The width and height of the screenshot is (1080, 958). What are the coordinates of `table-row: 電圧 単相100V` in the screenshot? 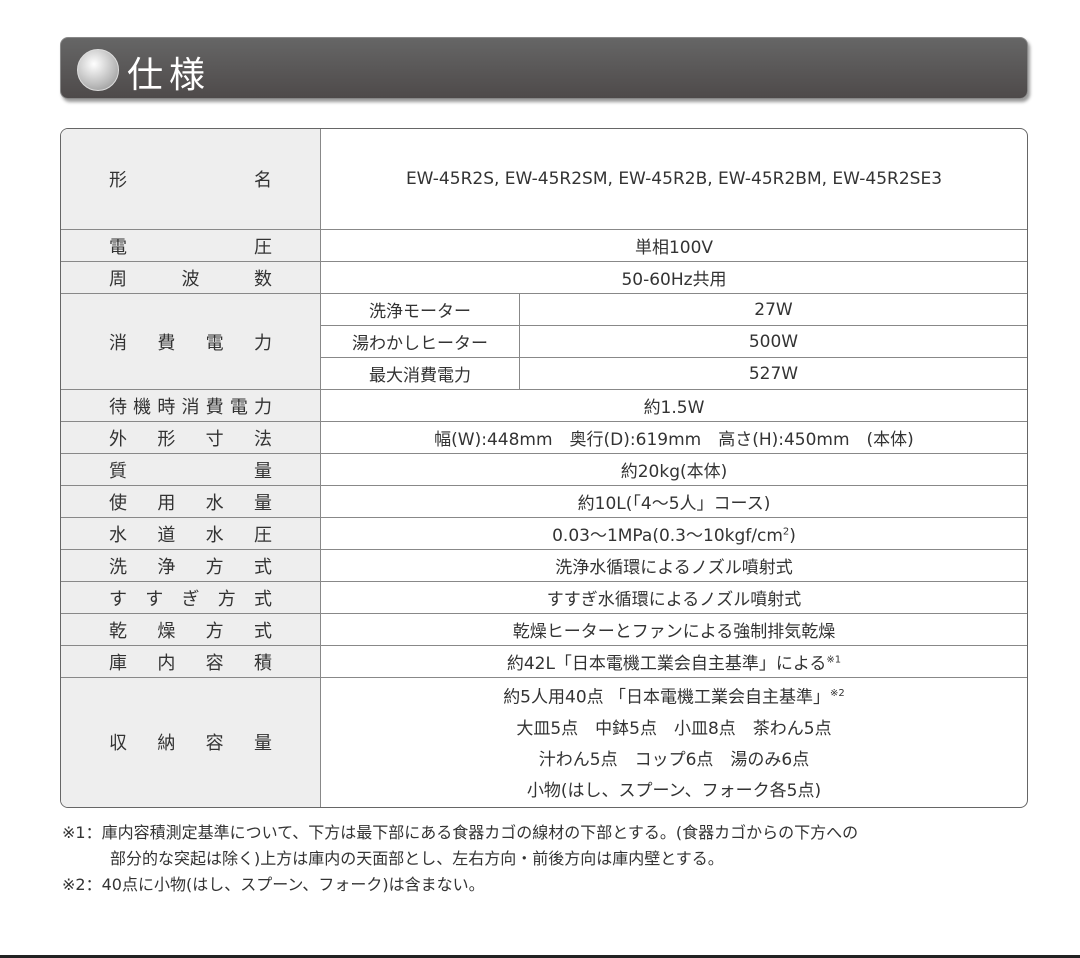 It's located at (544, 246).